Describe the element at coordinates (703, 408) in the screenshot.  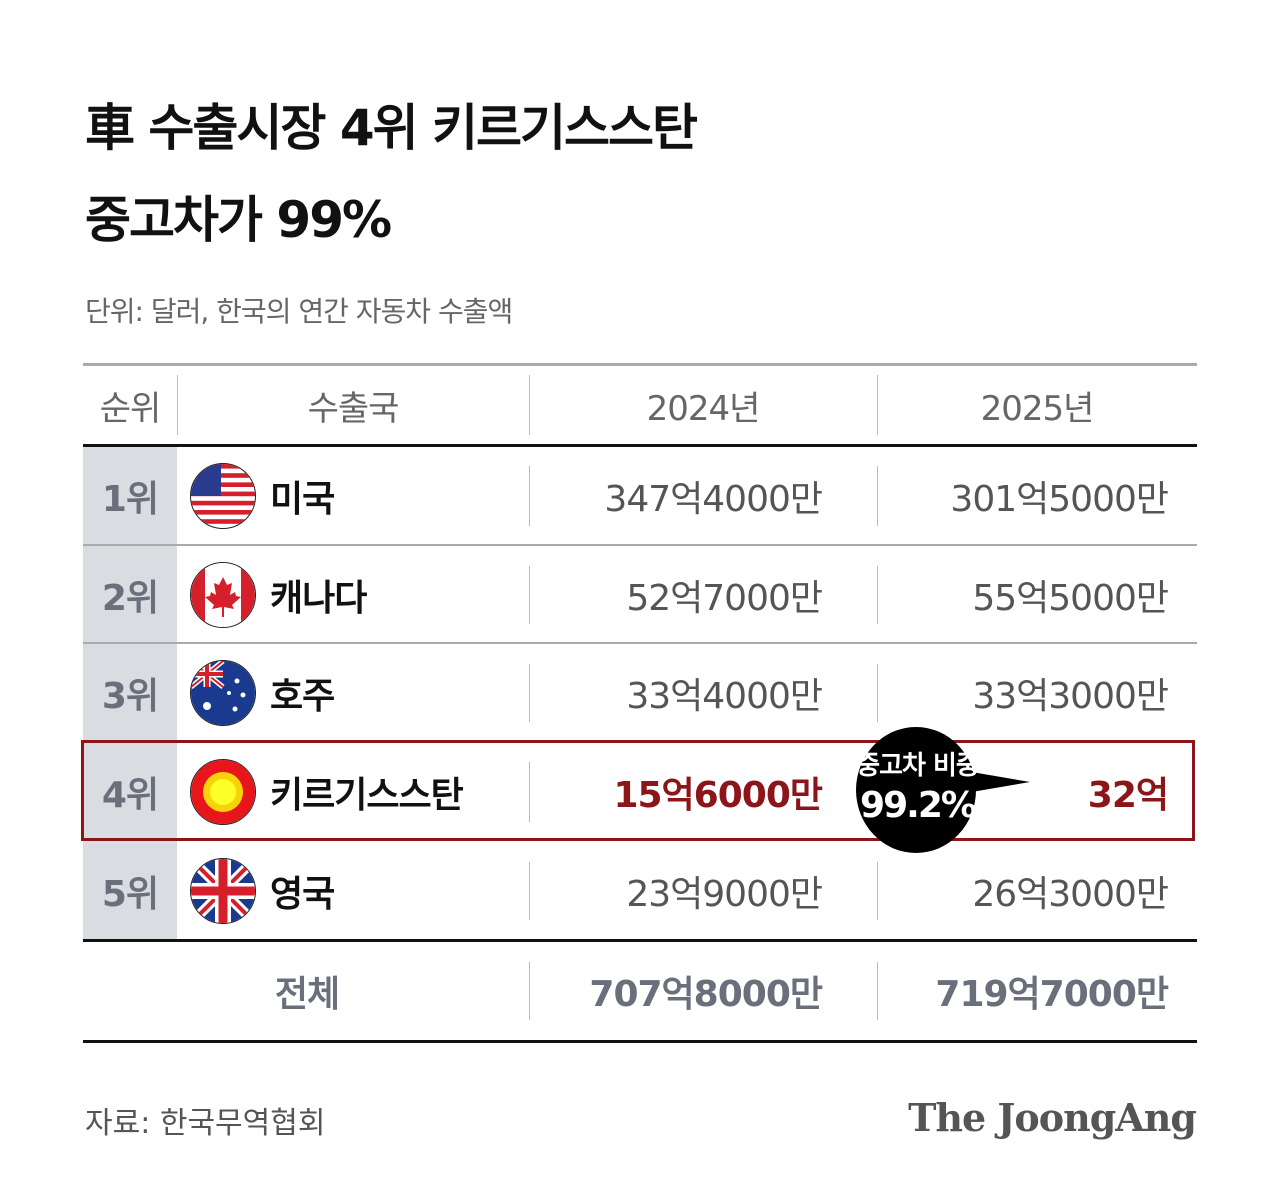
I see `header-2024: 2024년` at that location.